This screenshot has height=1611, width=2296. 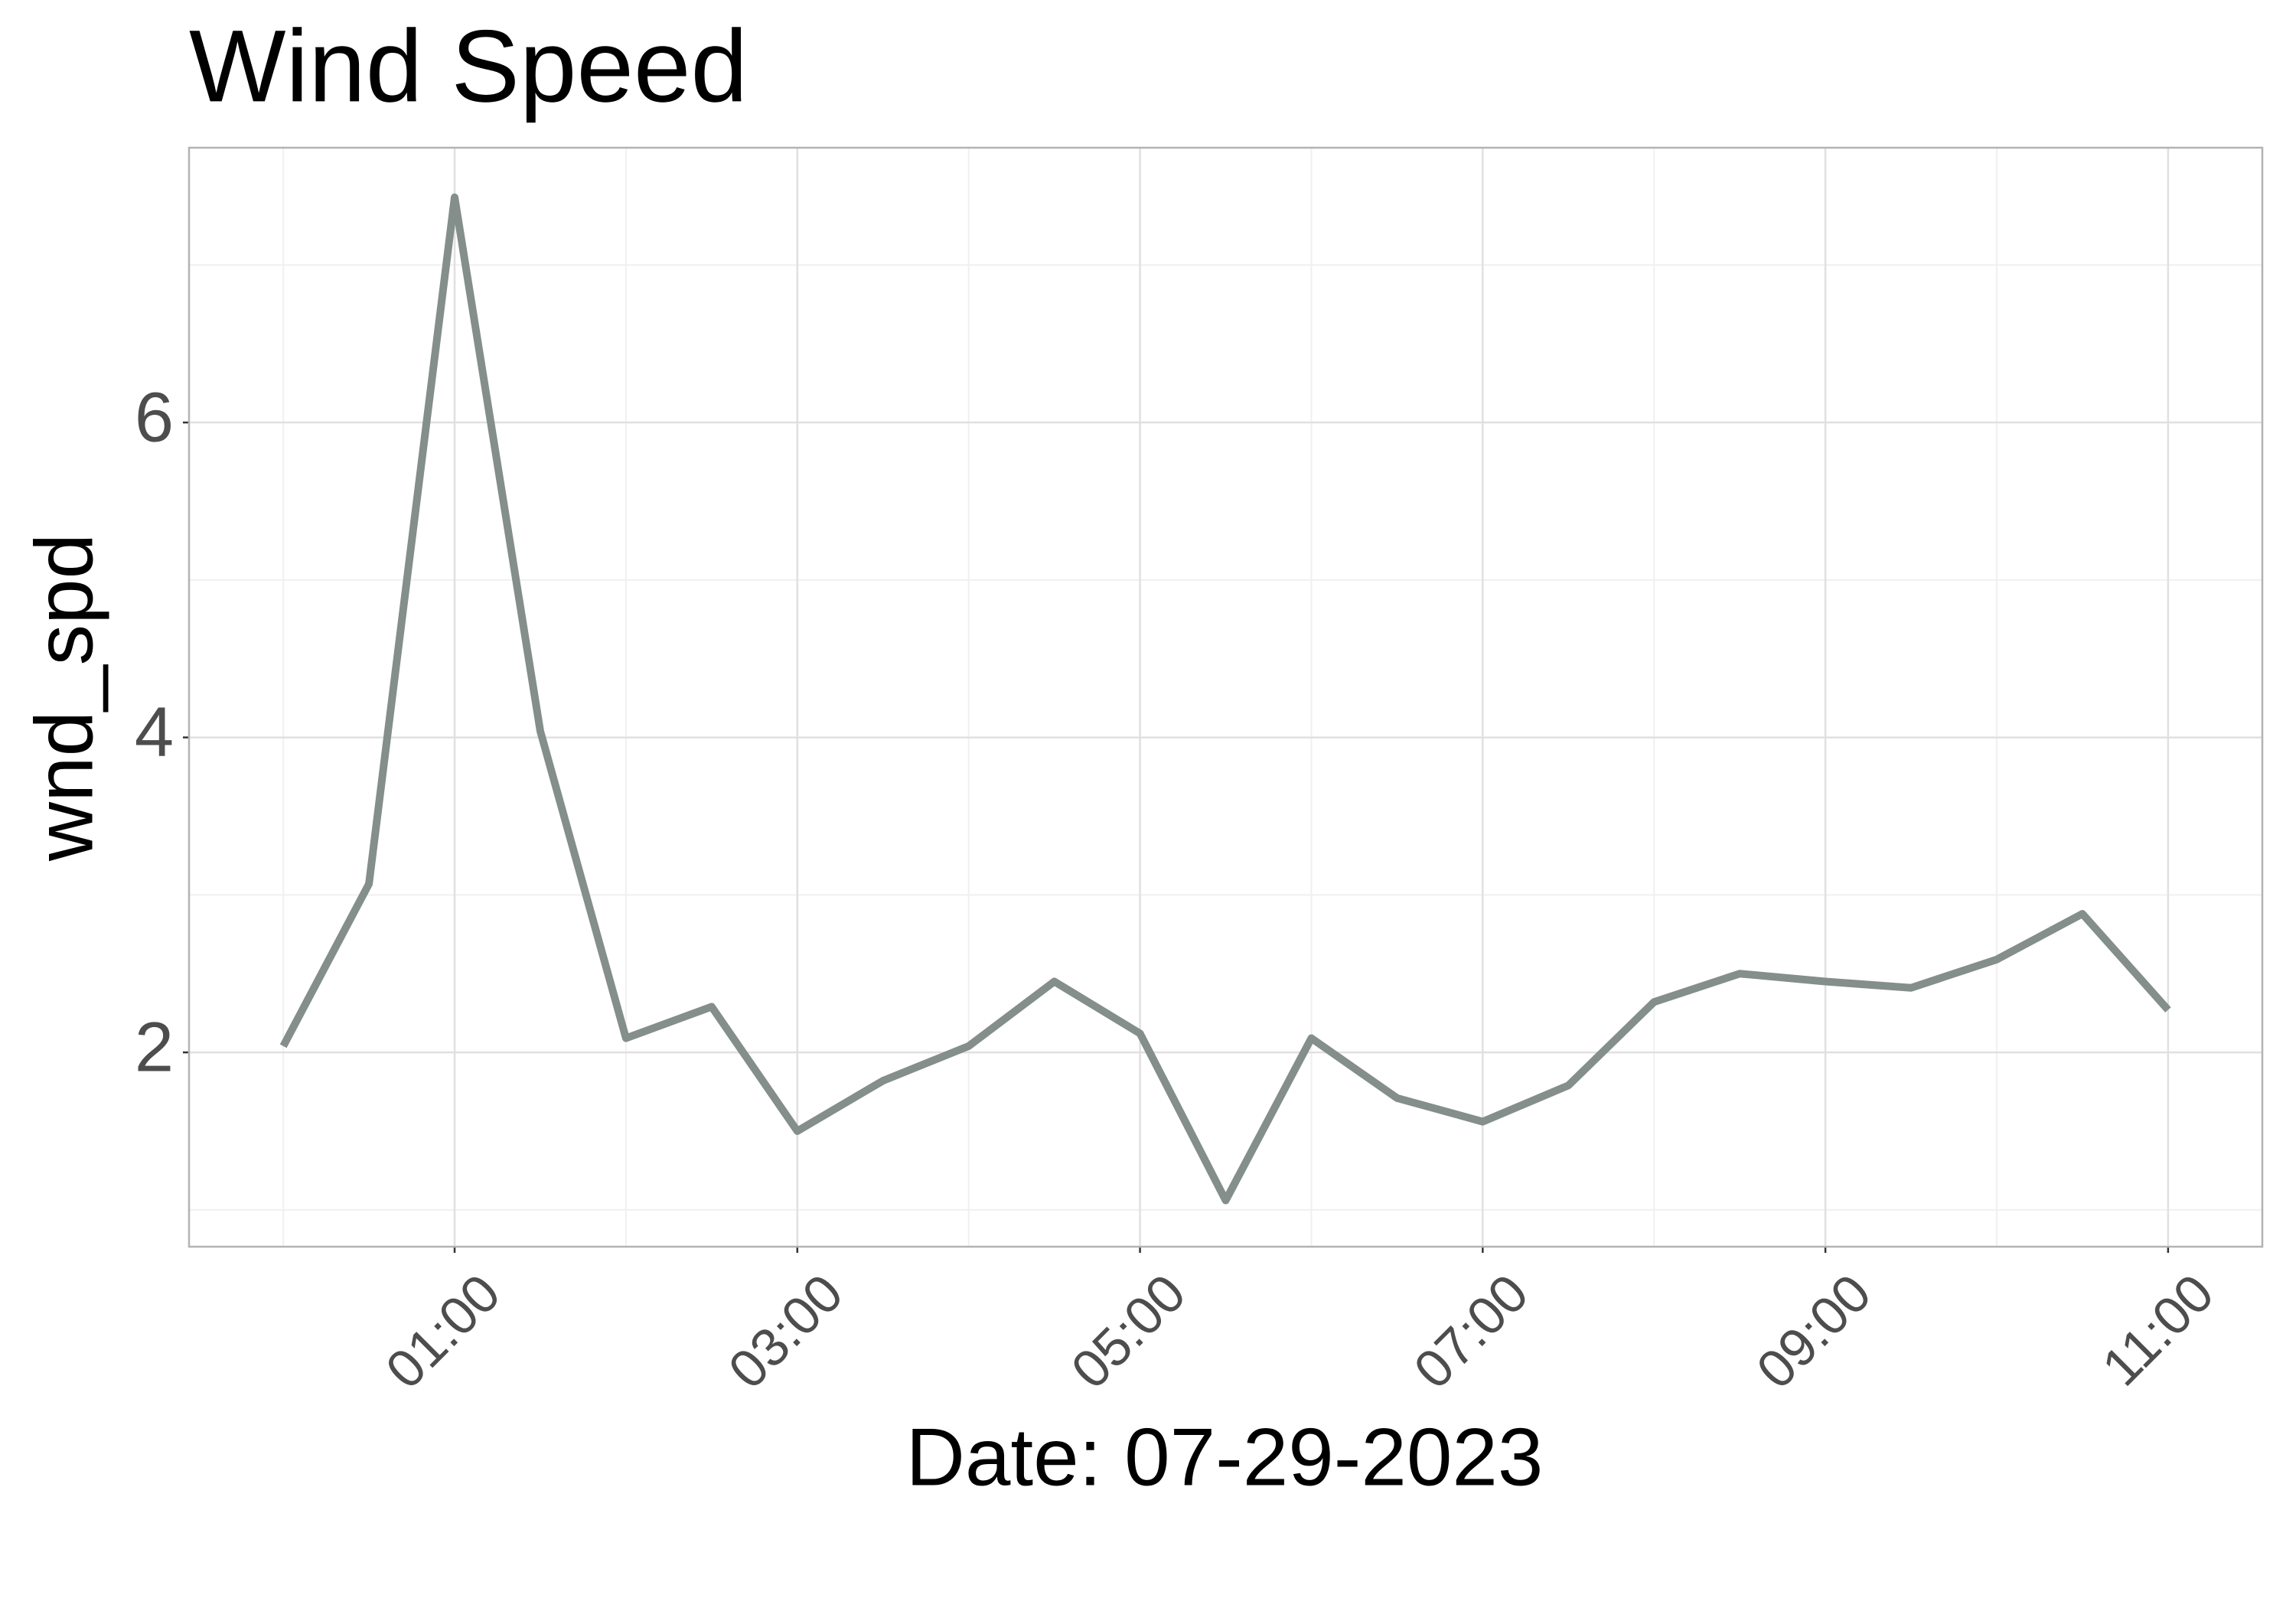 I want to click on x-tick-label: 09:00, so click(x=1813, y=1331).